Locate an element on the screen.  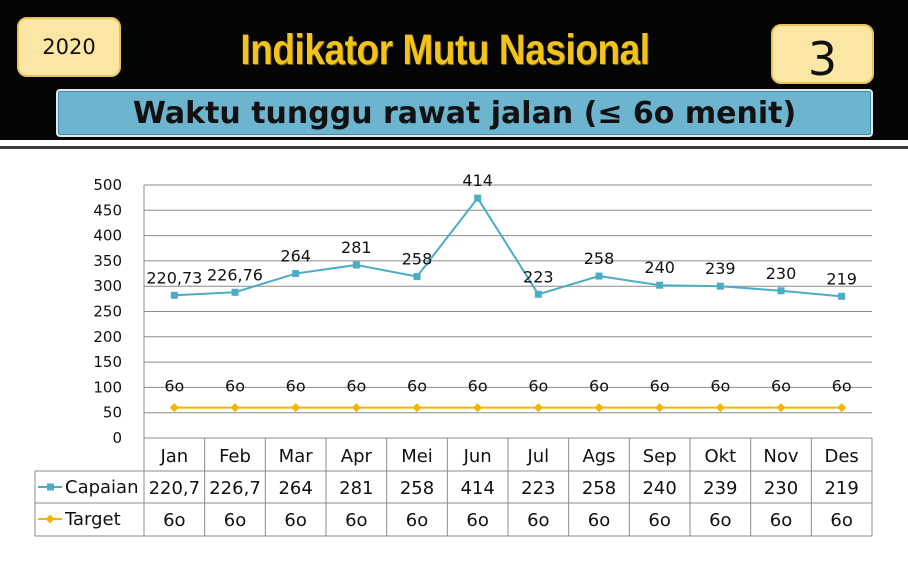
table-cell: 281 is located at coordinates (356, 488).